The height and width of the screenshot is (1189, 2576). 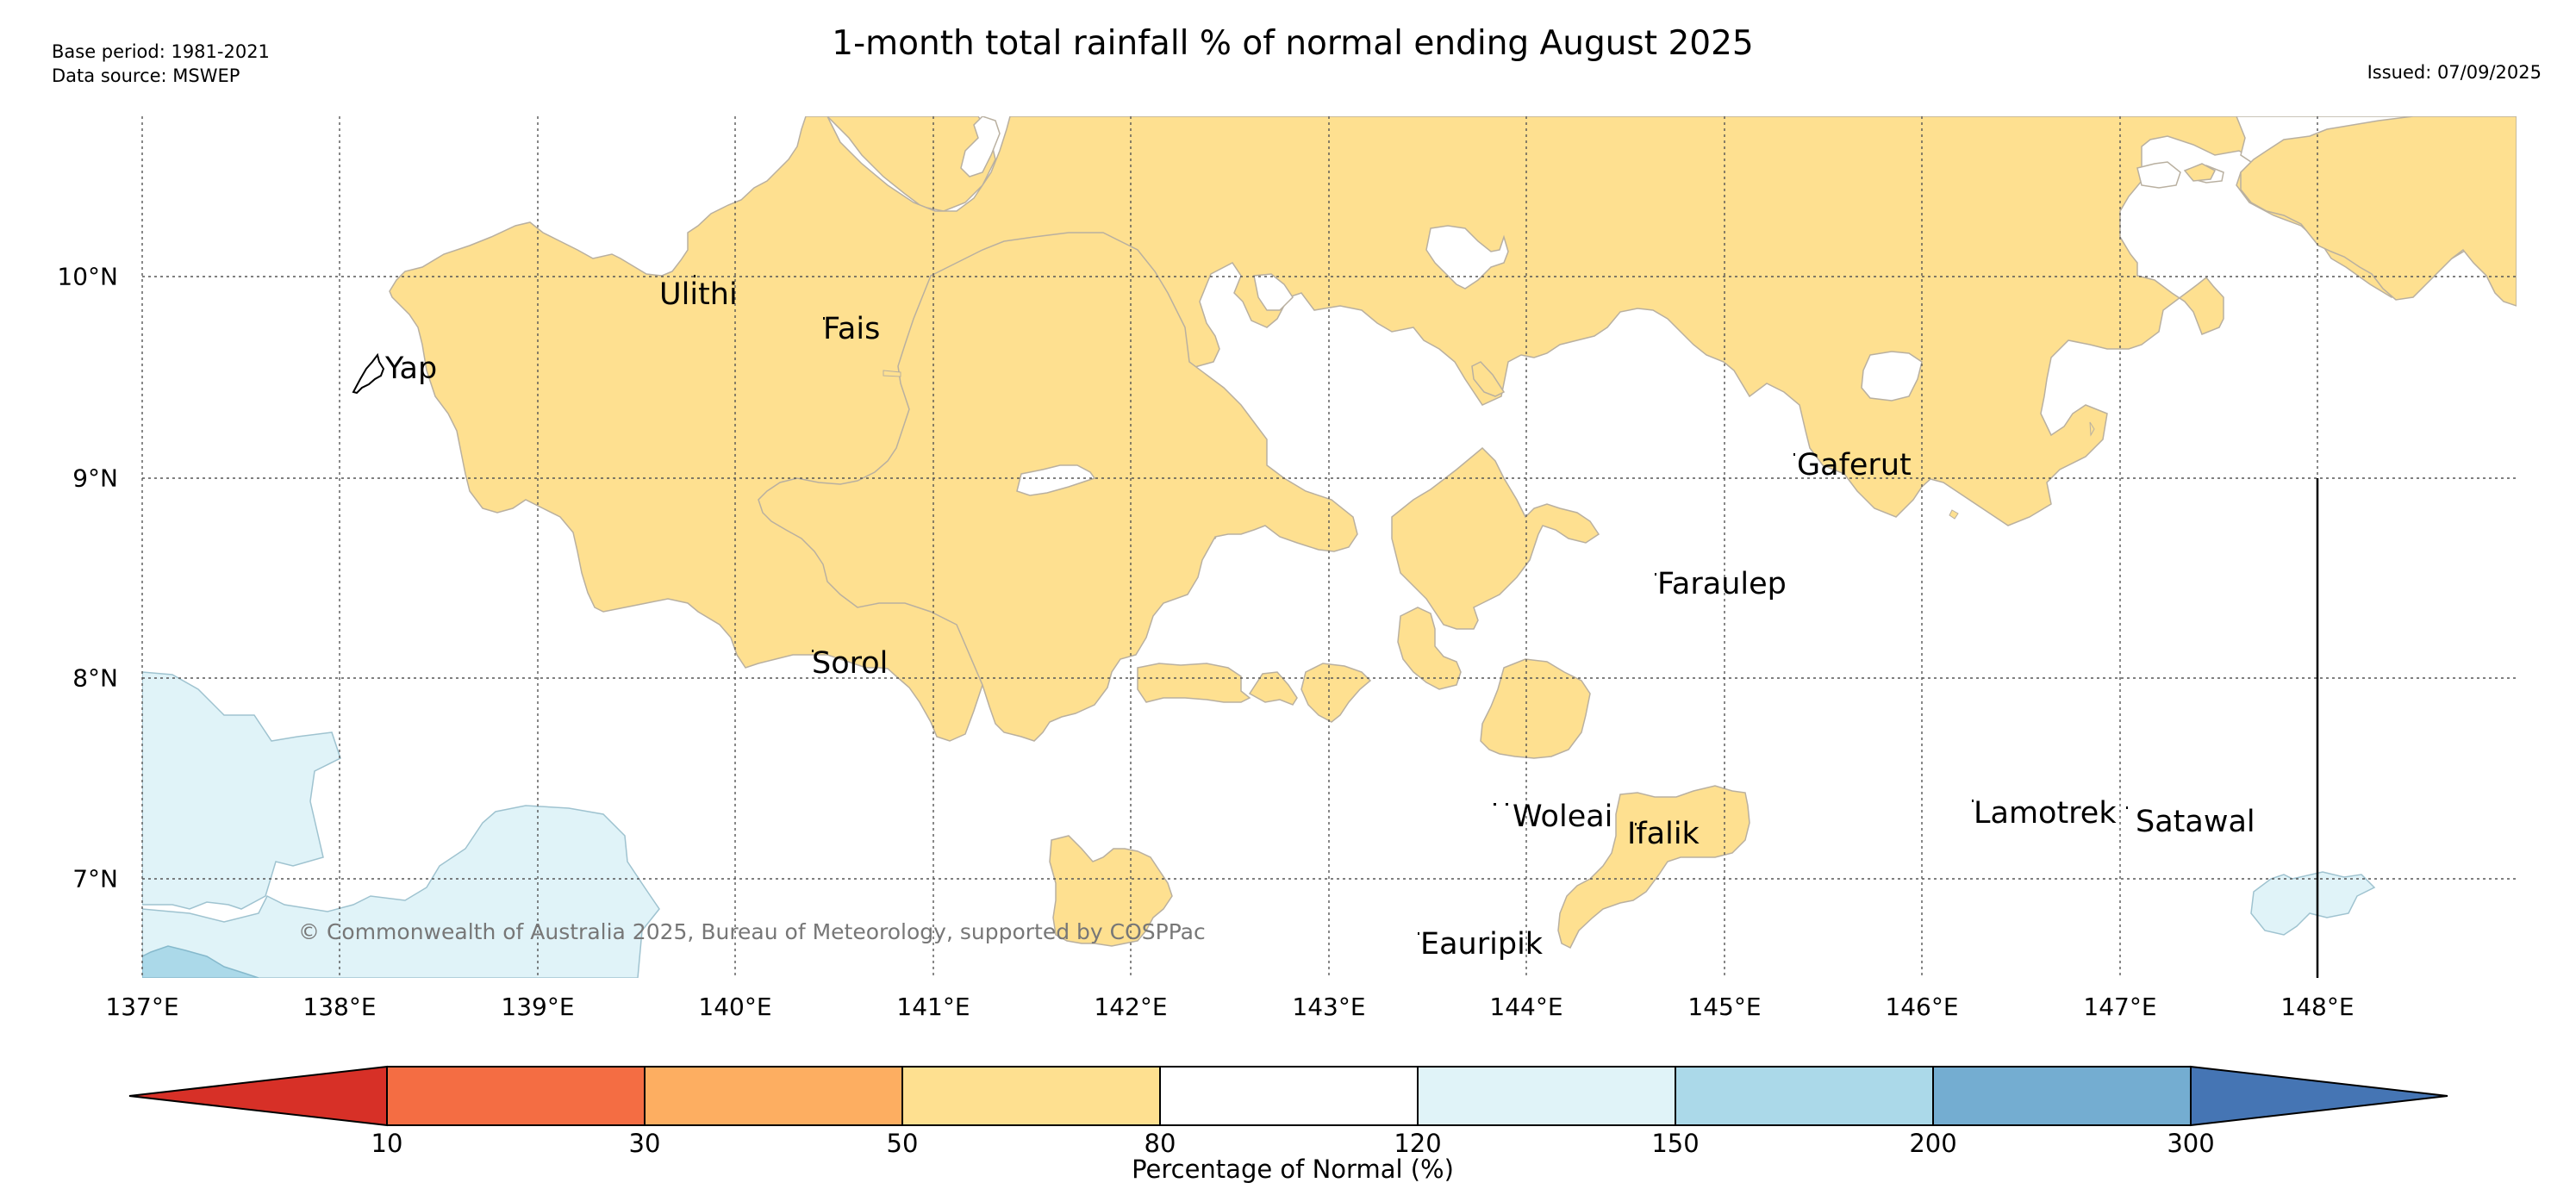 What do you see at coordinates (1663, 834) in the screenshot?
I see `place-label-ifalik: Ifalik` at bounding box center [1663, 834].